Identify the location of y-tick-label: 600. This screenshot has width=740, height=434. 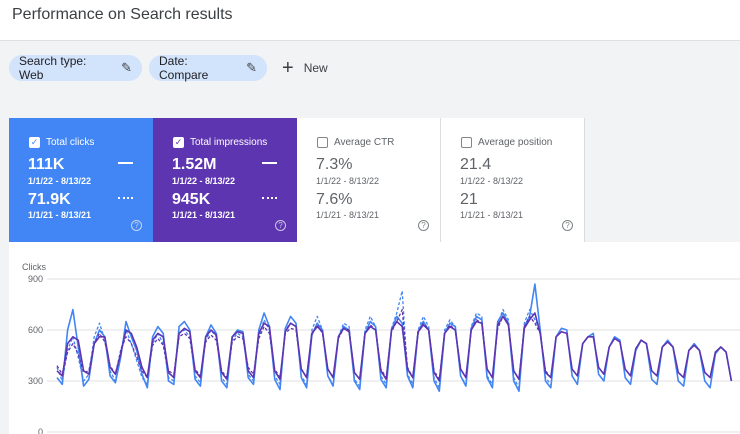
(35, 330).